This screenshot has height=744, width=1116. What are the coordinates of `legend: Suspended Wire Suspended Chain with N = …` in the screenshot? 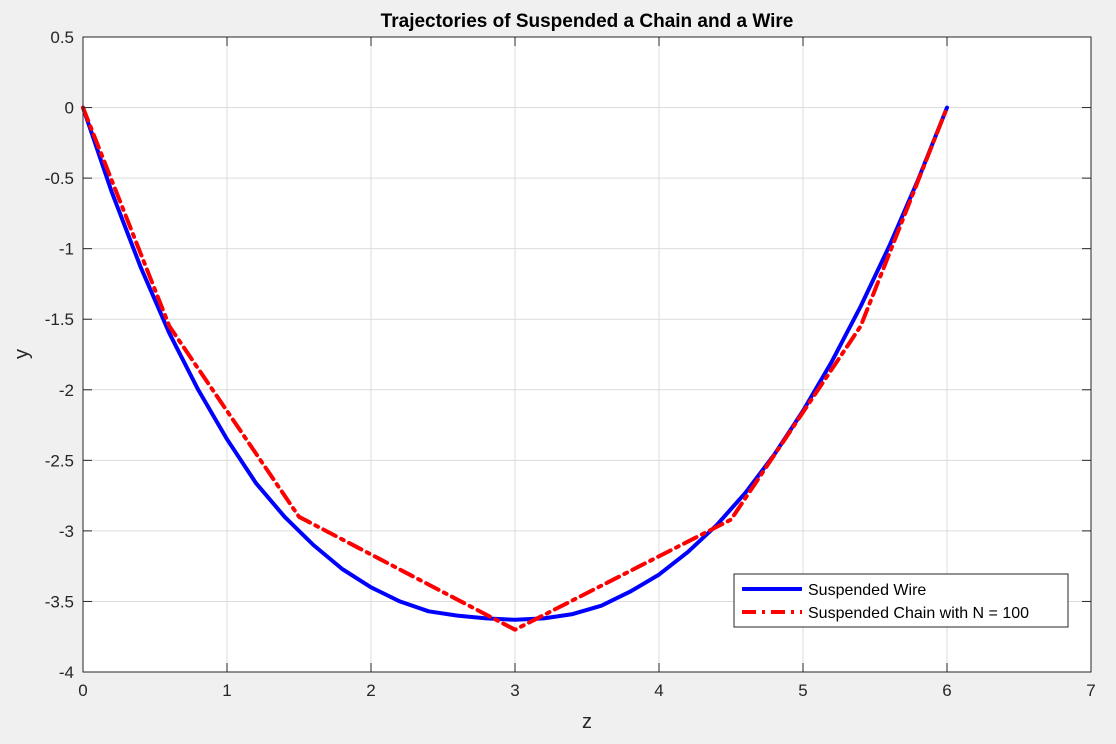 It's located at (901, 600).